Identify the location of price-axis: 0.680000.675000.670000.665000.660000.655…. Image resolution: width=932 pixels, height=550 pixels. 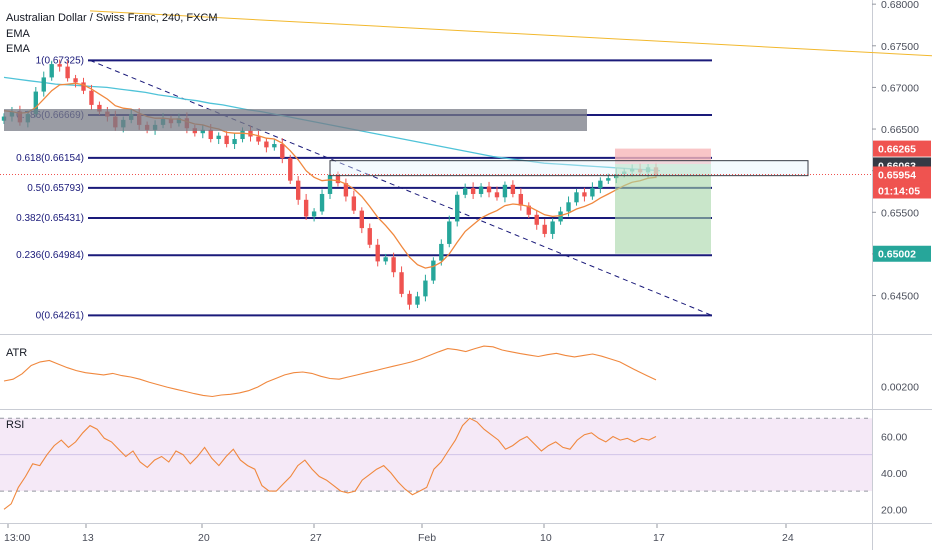
(901, 151).